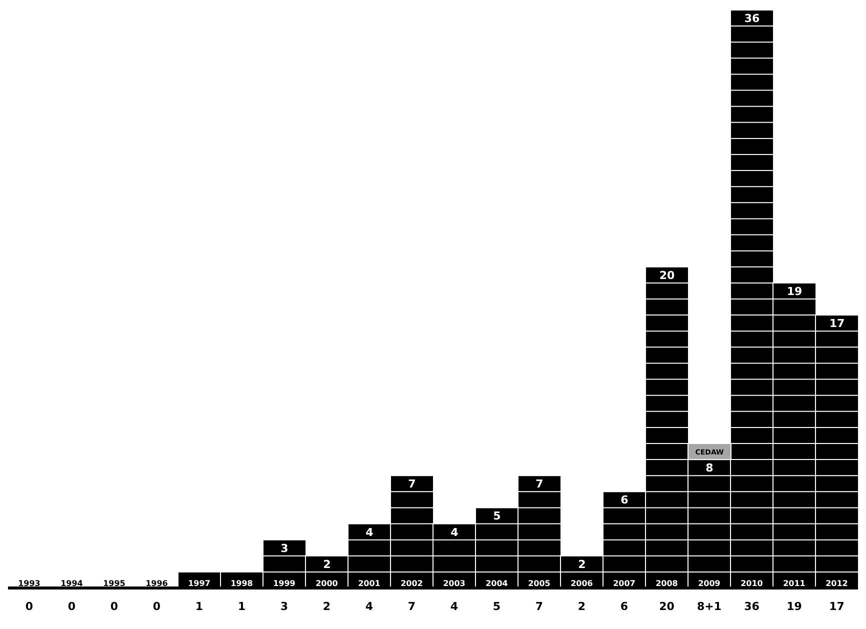 This screenshot has height=629, width=866. Describe the element at coordinates (667, 606) in the screenshot. I see `total-label: 20` at that location.